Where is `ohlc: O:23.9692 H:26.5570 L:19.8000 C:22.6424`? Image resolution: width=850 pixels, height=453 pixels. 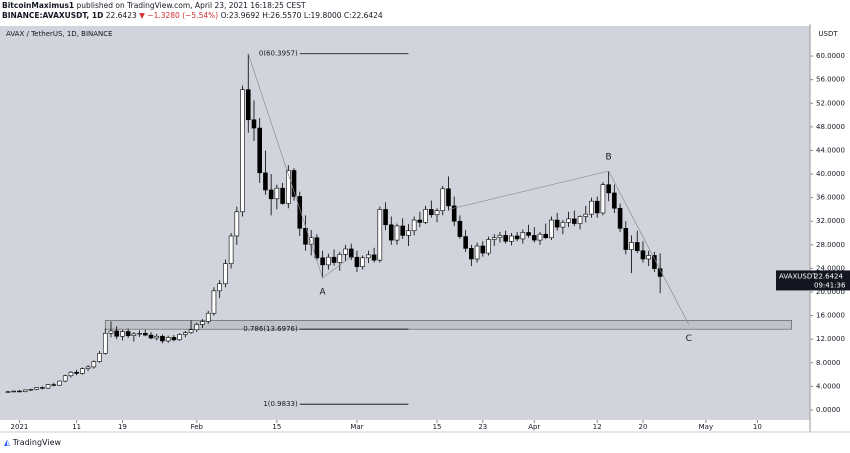 ohlc: O:23.9692 H:26.5570 L:19.8000 C:22.6424 is located at coordinates (301, 15).